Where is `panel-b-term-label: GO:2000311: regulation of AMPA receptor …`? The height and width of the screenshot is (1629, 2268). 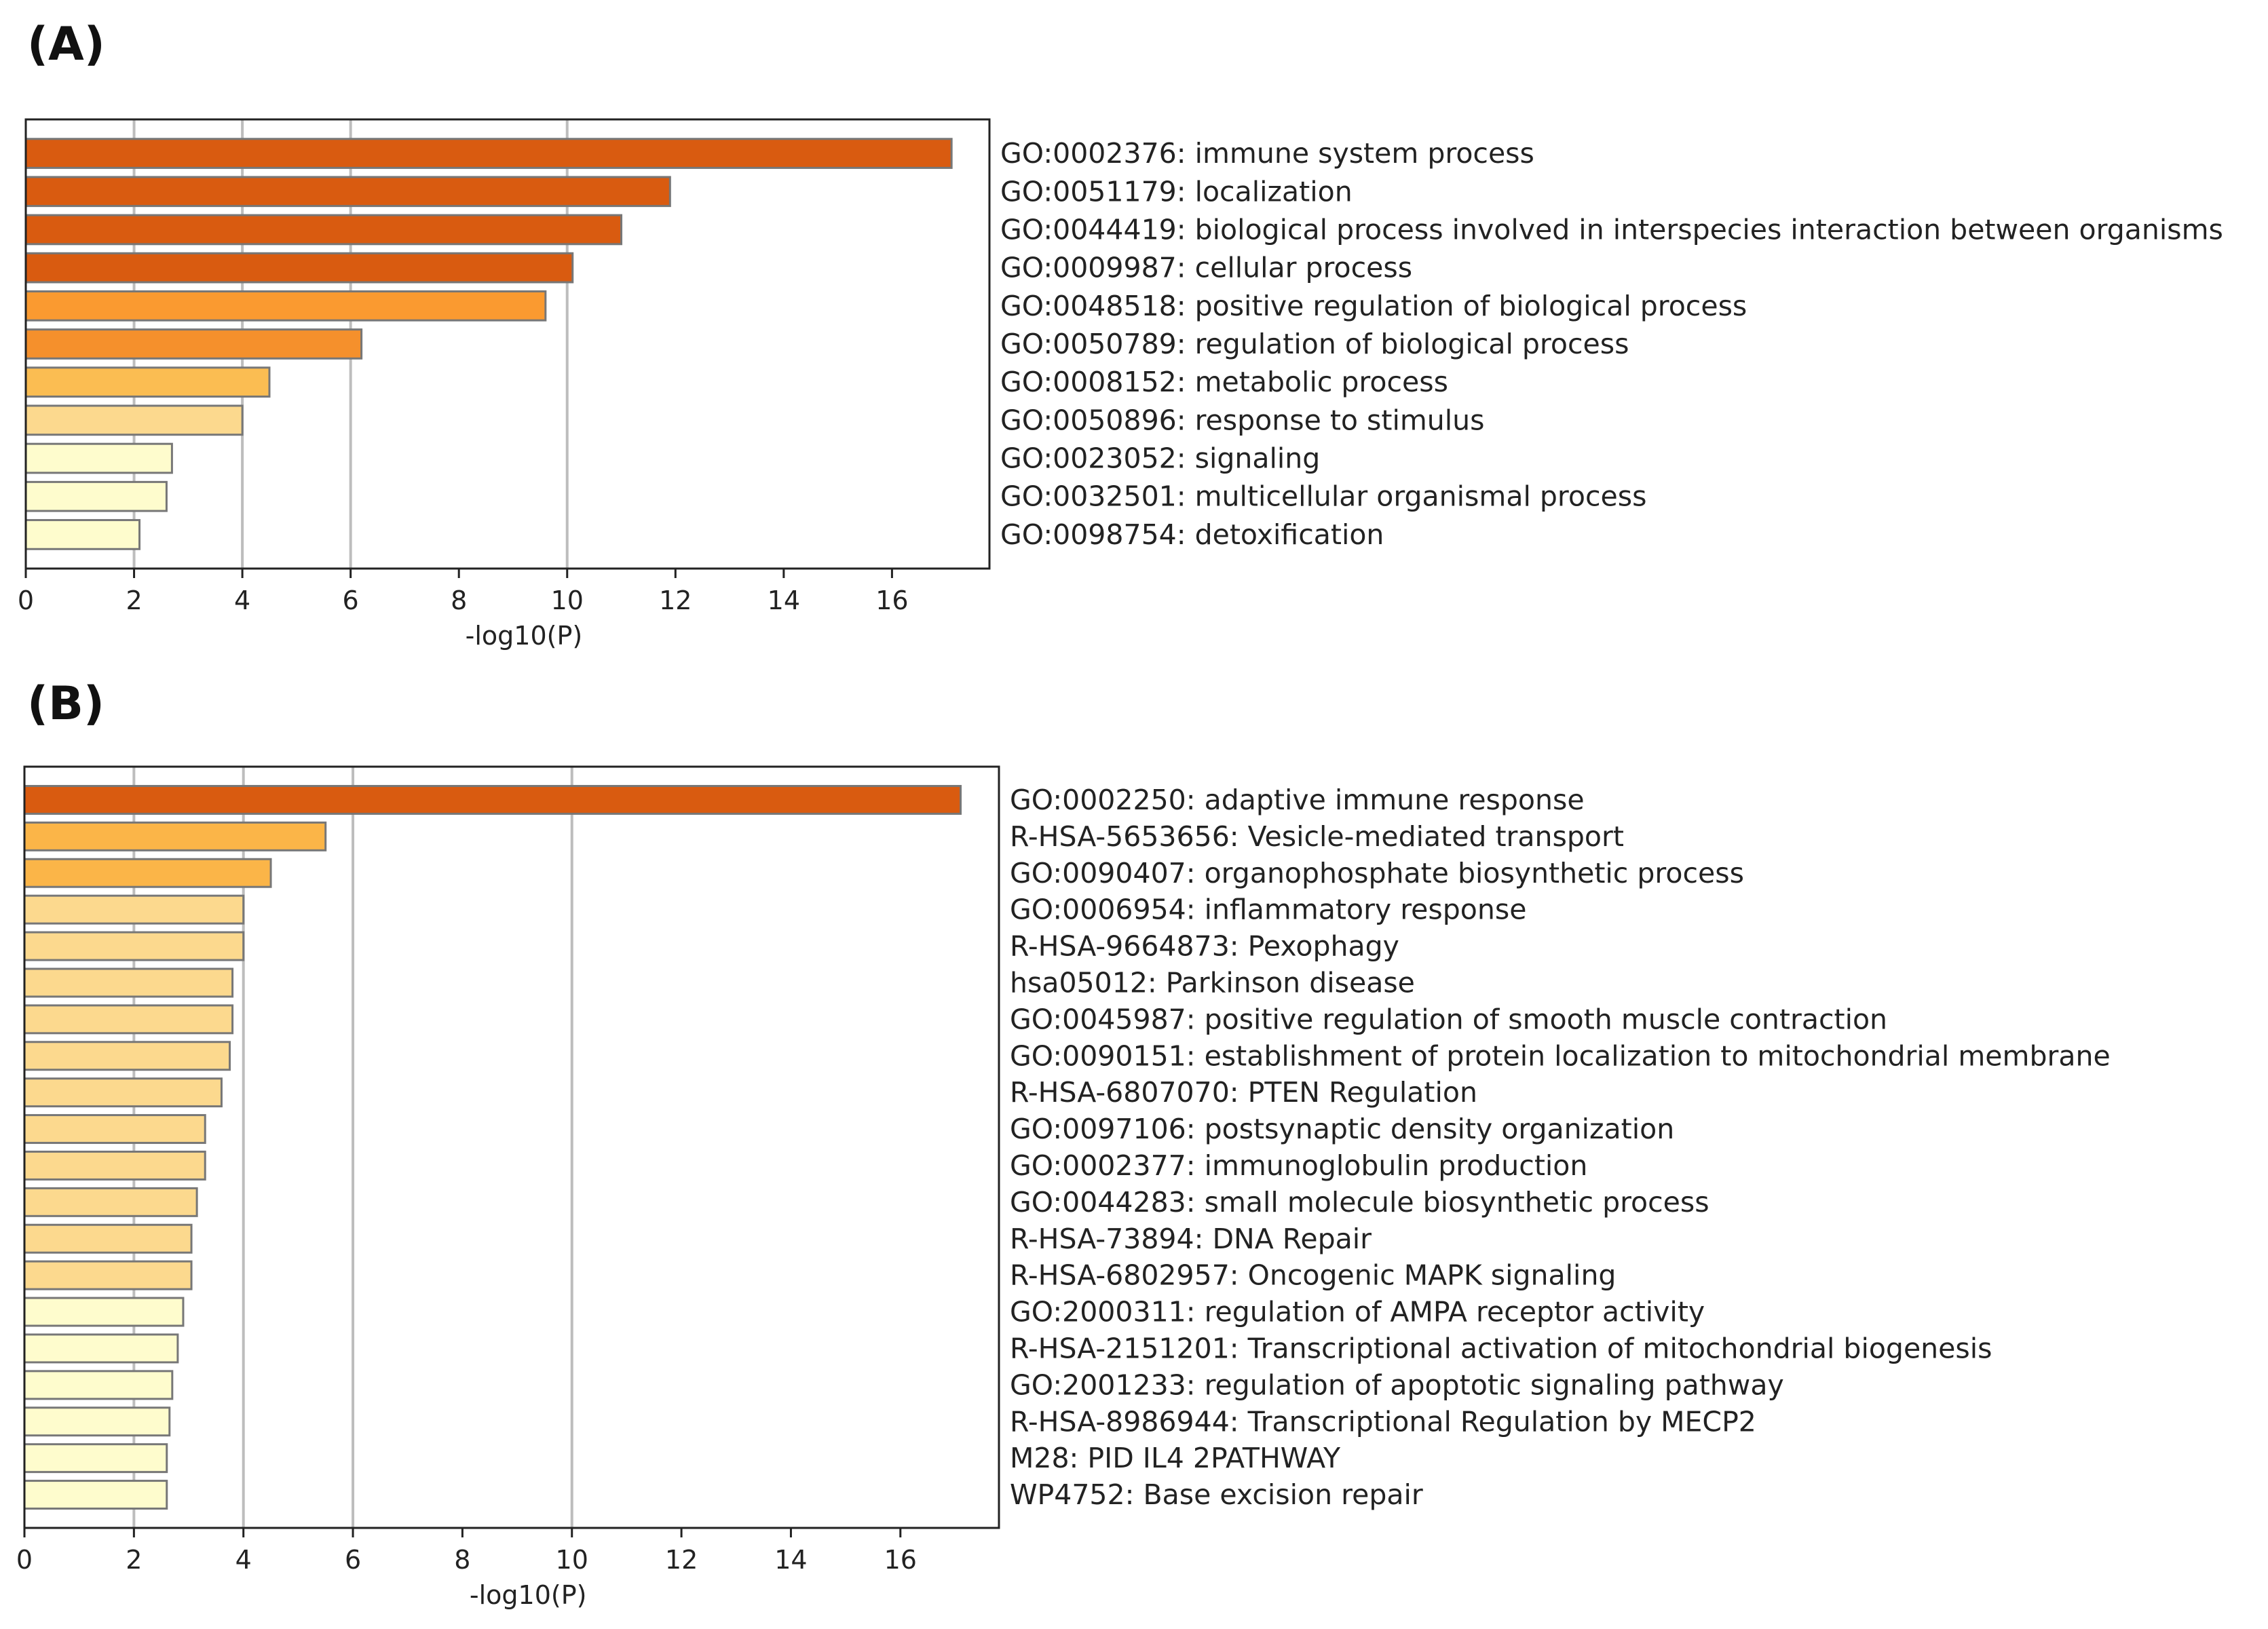 panel-b-term-label: GO:2000311: regulation of AMPA receptor … is located at coordinates (1357, 1312).